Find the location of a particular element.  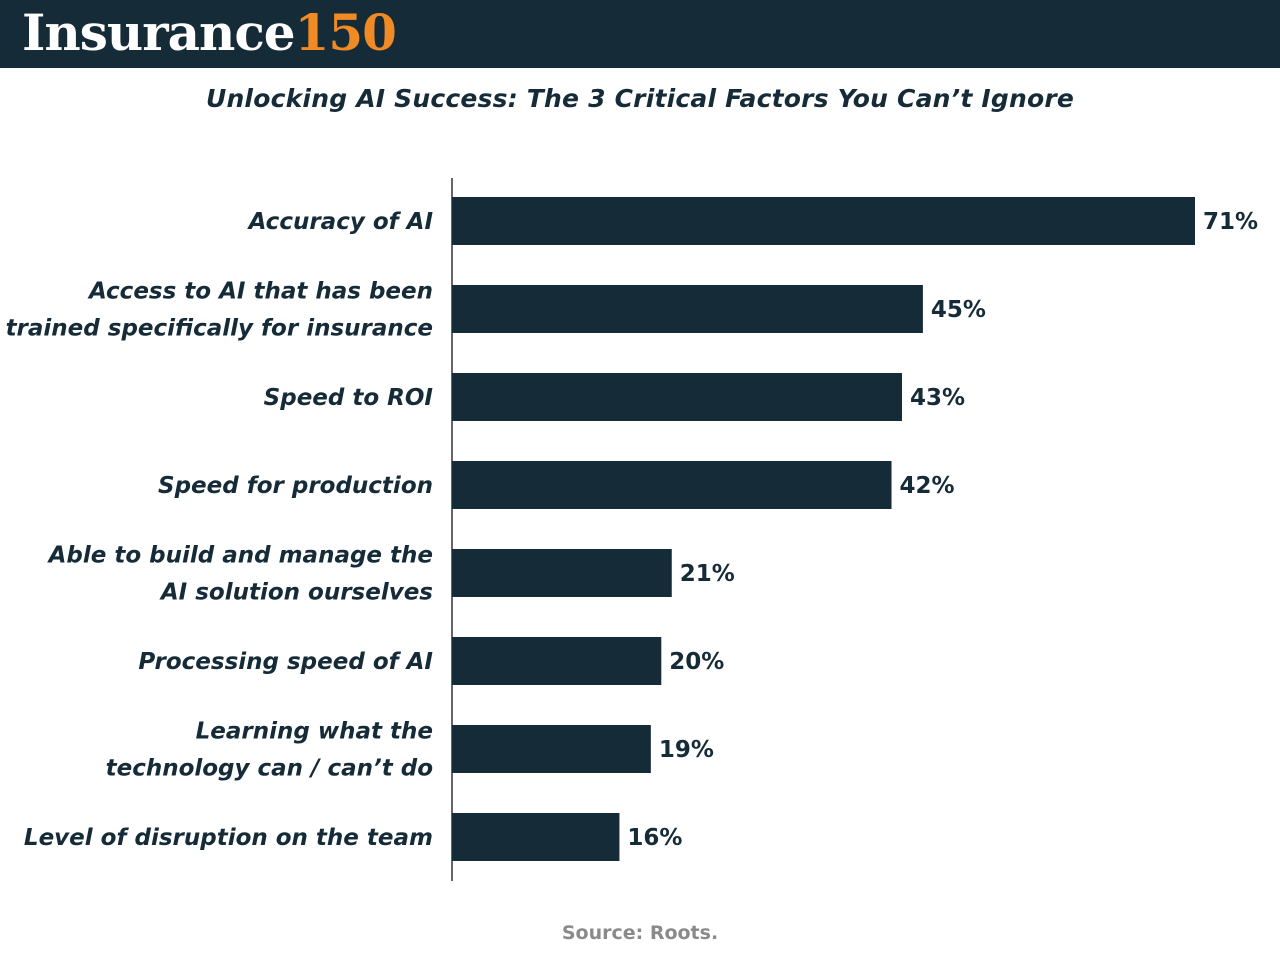

logo: Insurance150 is located at coordinates (209, 33).